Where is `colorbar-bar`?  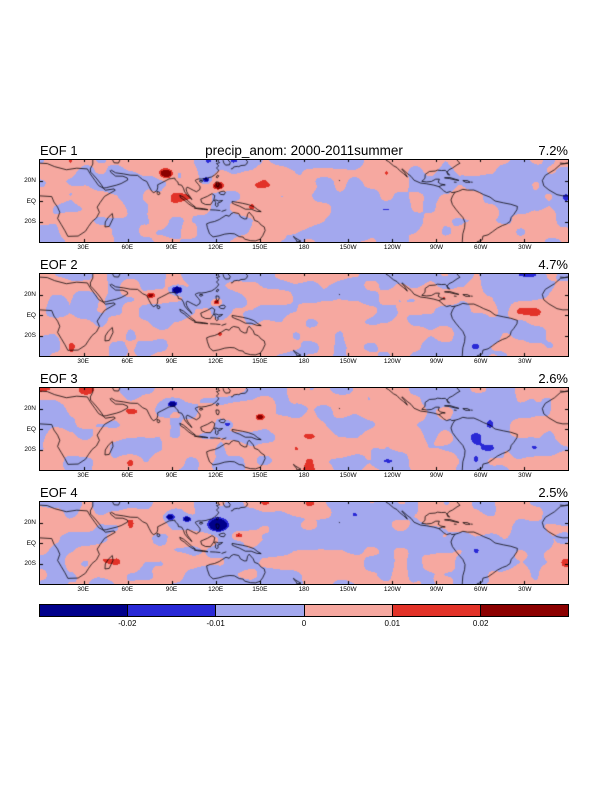
colorbar-bar is located at coordinates (304, 610).